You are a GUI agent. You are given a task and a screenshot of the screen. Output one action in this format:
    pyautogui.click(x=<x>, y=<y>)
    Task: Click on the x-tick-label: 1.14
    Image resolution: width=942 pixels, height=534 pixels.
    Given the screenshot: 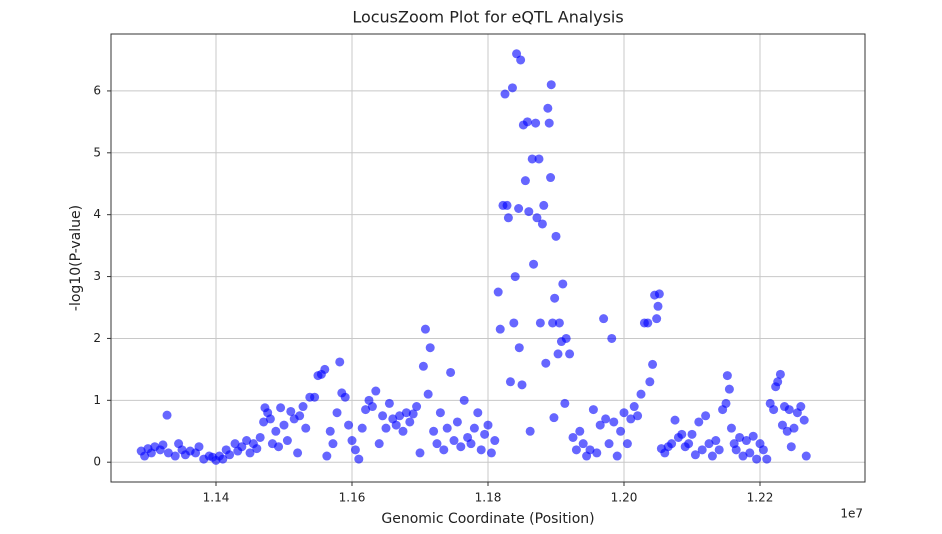 What is the action you would take?
    pyautogui.click(x=216, y=498)
    